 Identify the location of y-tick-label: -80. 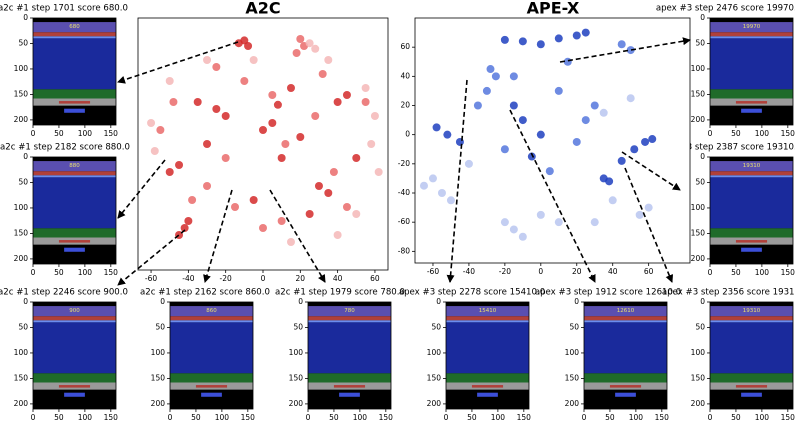
(404, 250).